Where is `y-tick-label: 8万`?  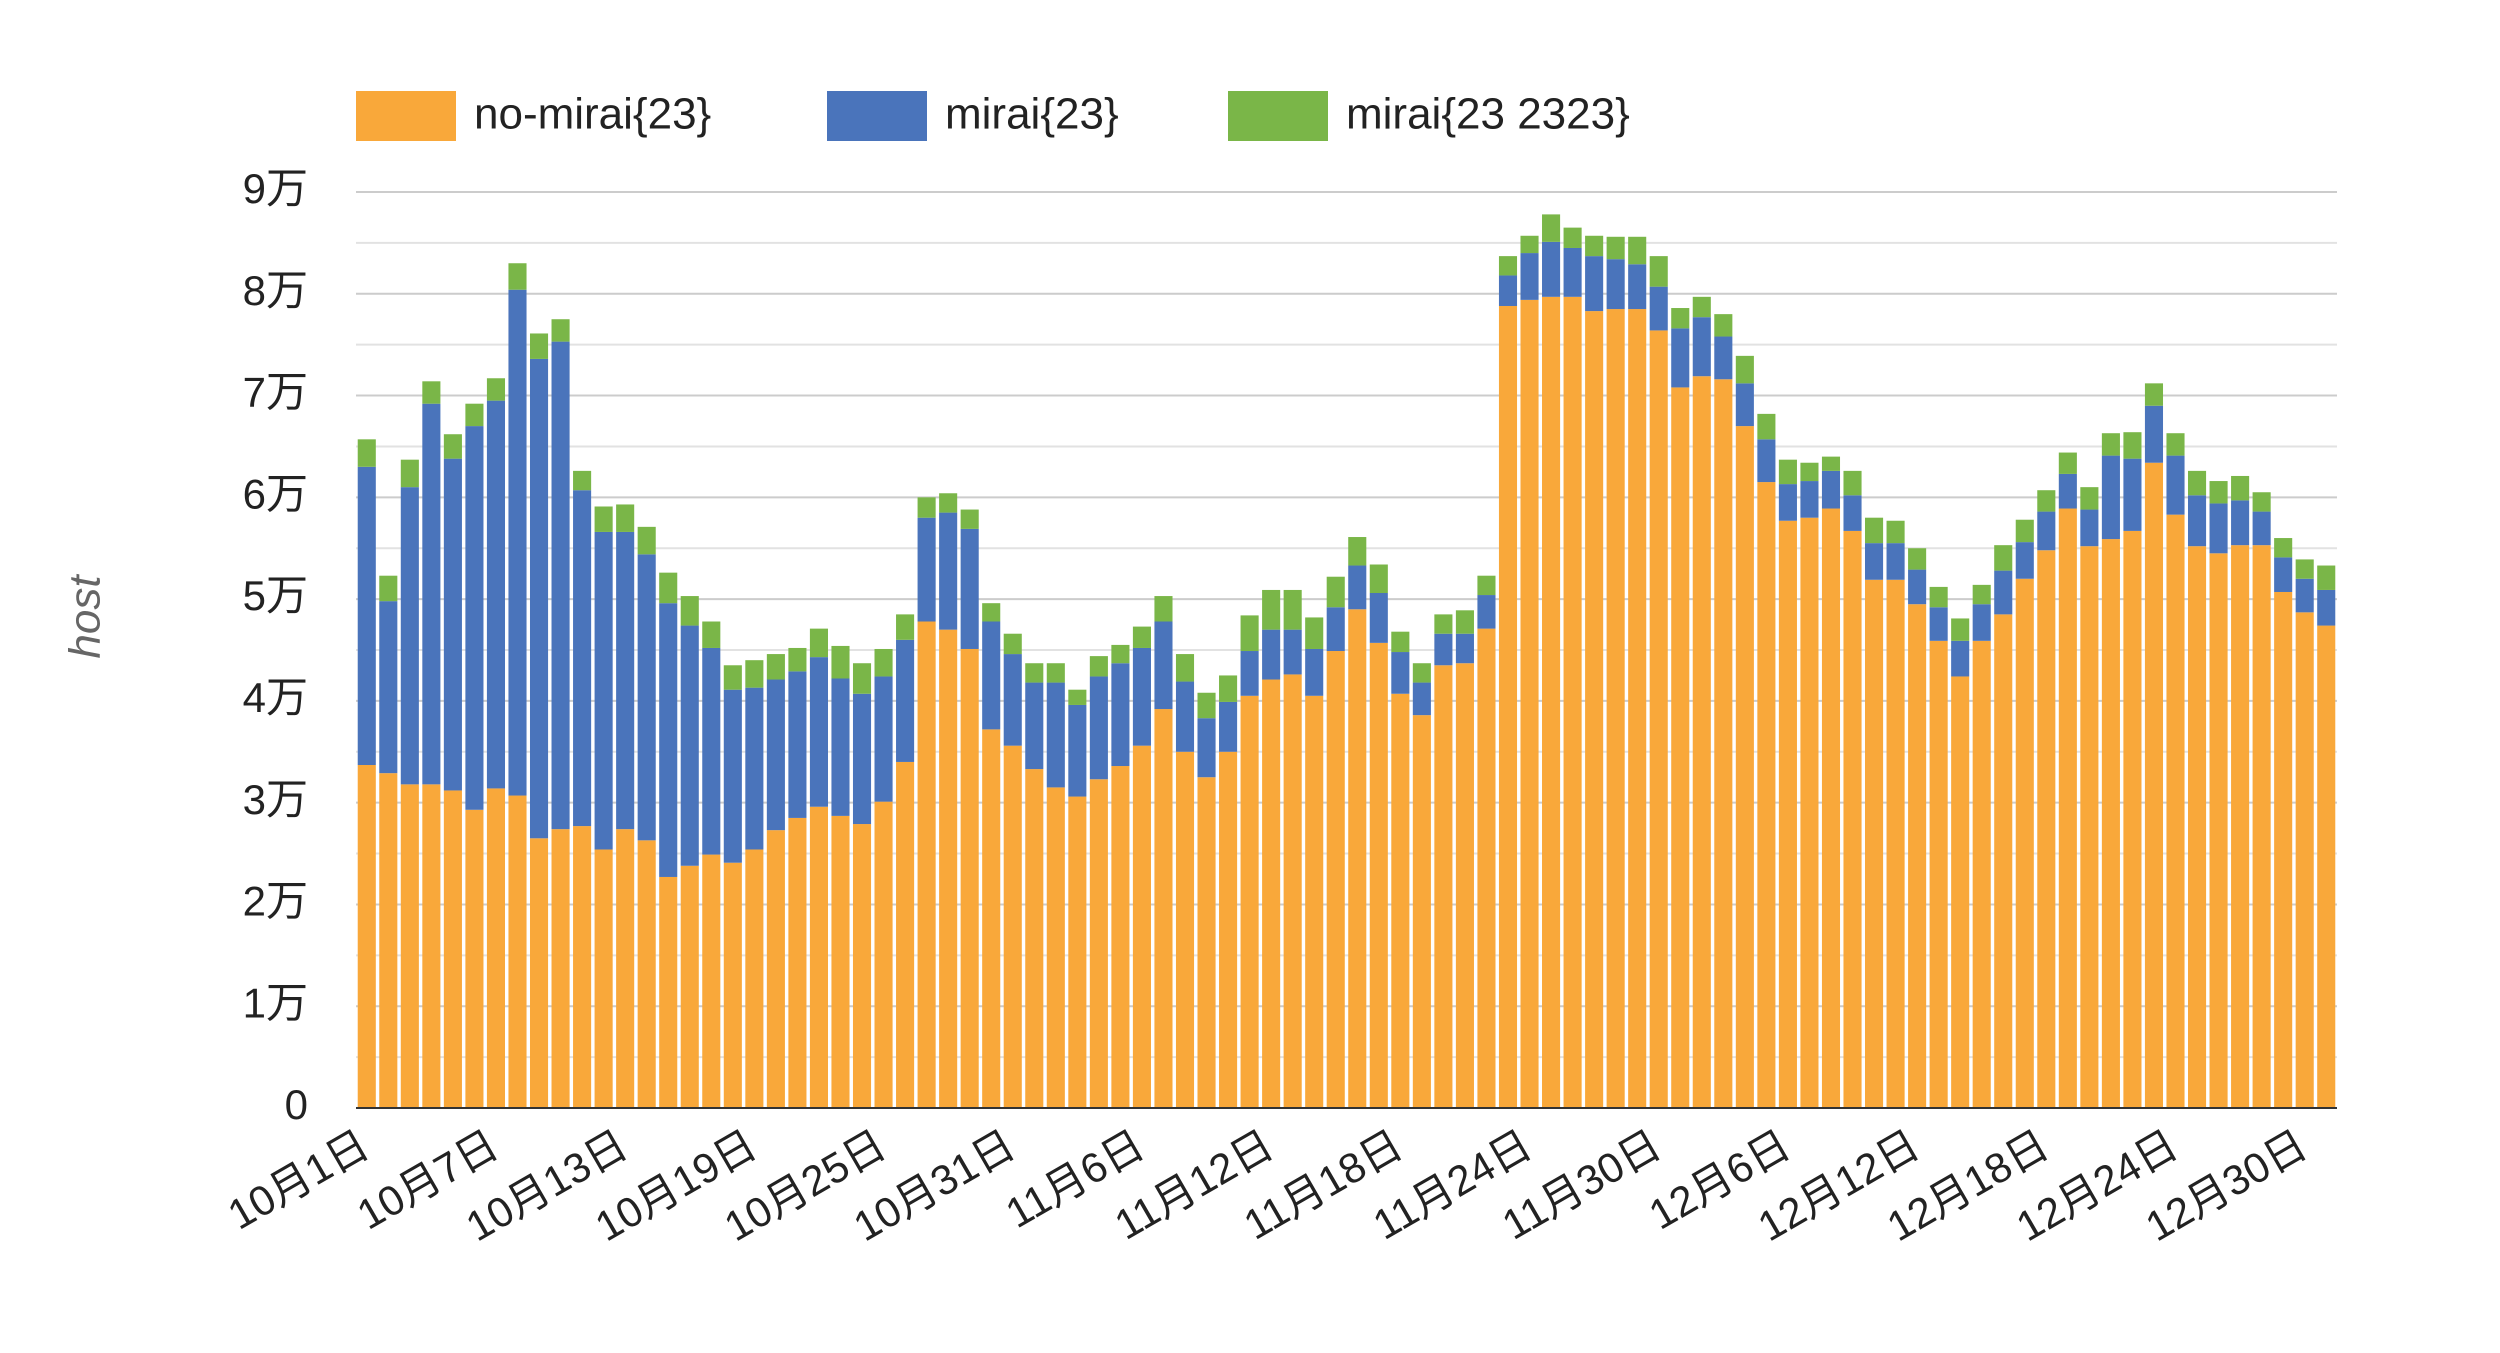
y-tick-label: 8万 is located at coordinates (275, 290).